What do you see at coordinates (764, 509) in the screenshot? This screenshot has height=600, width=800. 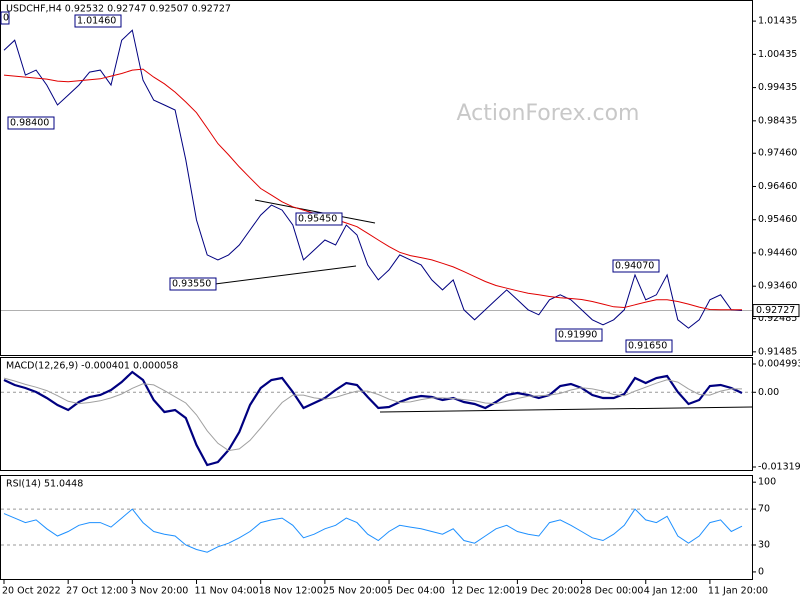 I see `y-tick-label: 70` at bounding box center [764, 509].